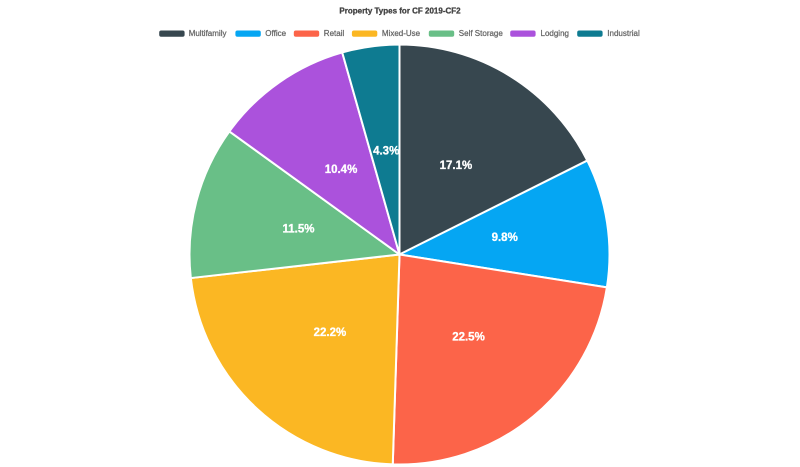  I want to click on svg-text: Self Storage, so click(481, 33).